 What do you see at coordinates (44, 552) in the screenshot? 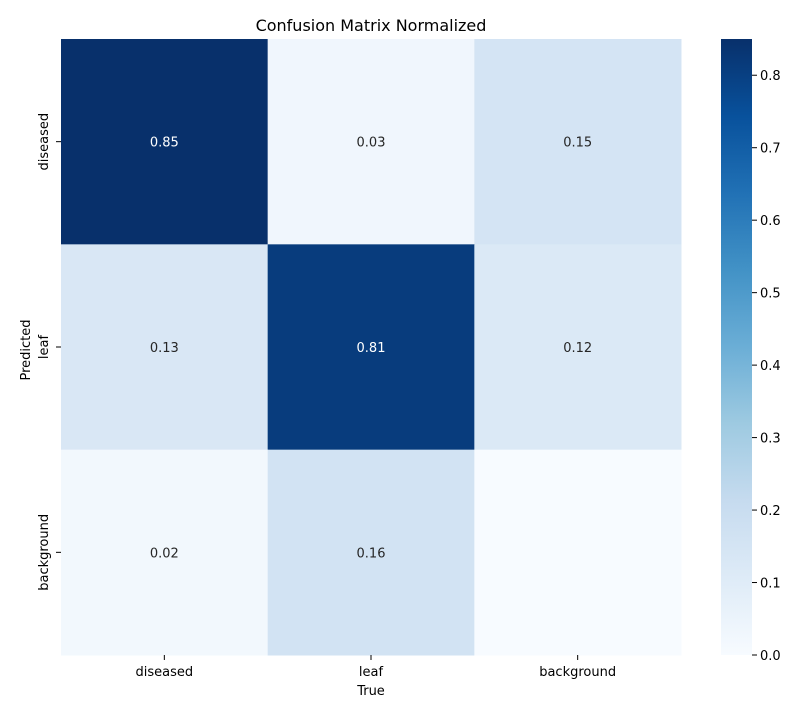
I see `y-tick-label: background` at bounding box center [44, 552].